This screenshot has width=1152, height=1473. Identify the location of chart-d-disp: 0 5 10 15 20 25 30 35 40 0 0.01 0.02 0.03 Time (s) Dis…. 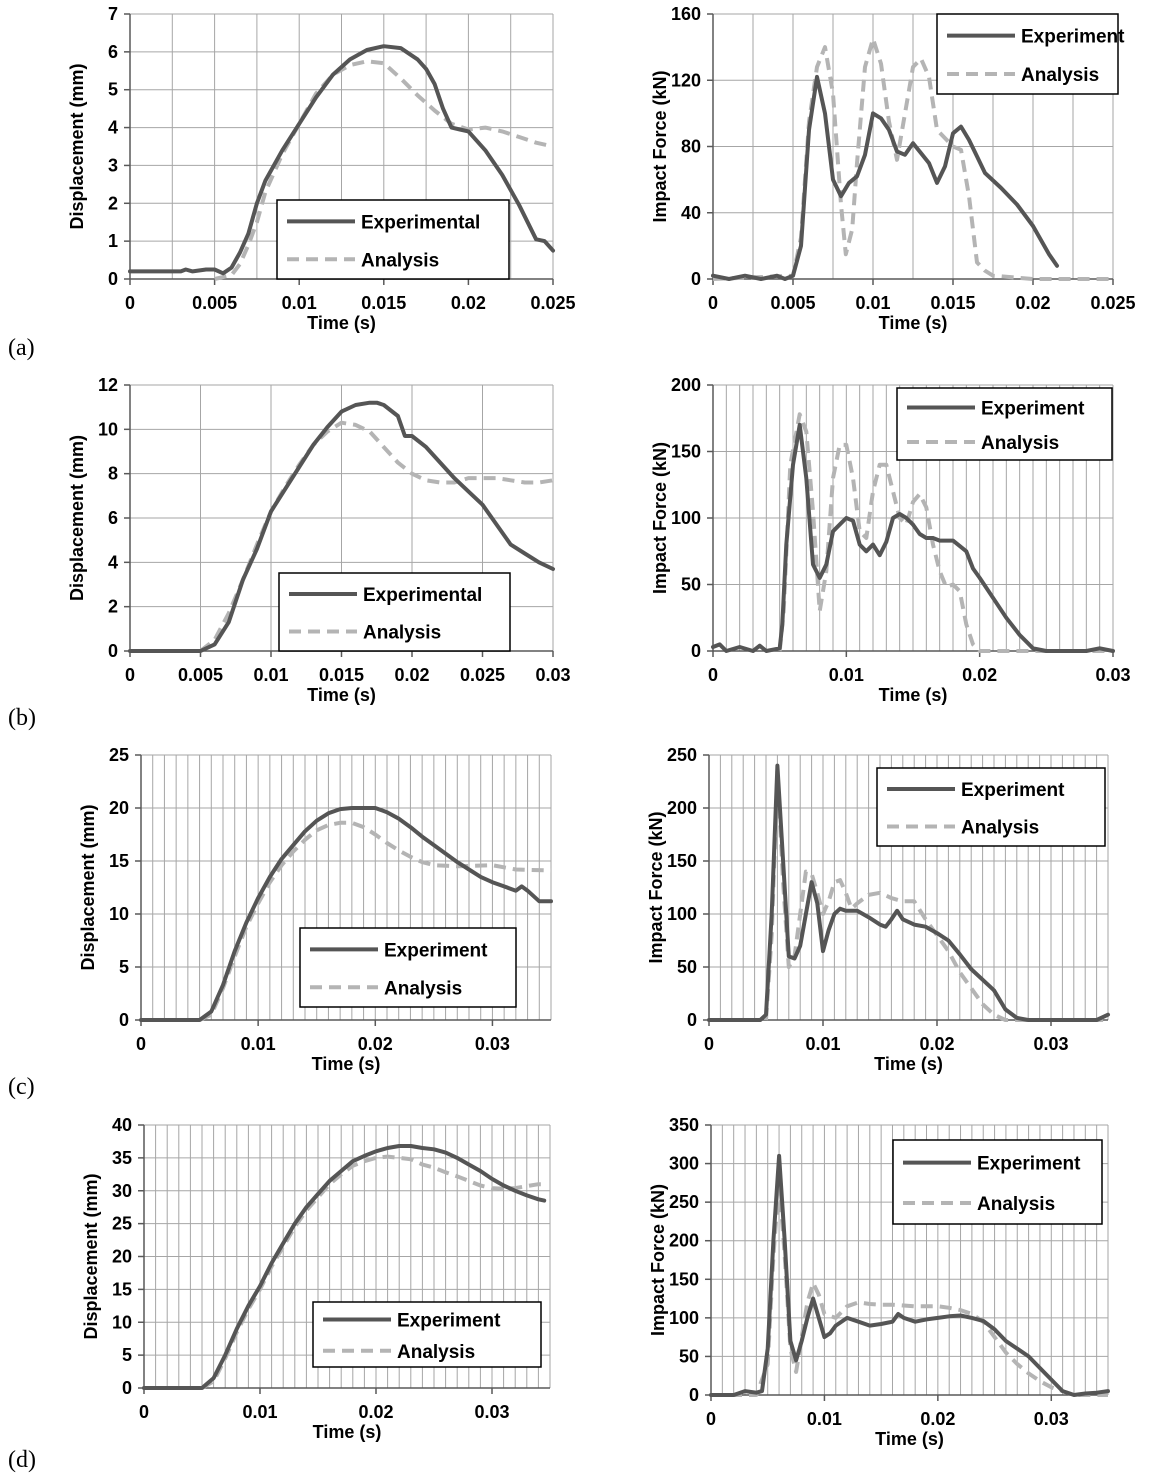
(316, 1278).